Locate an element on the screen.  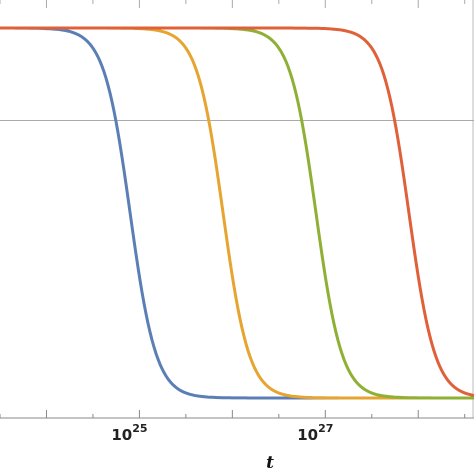
x-axis-title: t is located at coordinates (270, 463).